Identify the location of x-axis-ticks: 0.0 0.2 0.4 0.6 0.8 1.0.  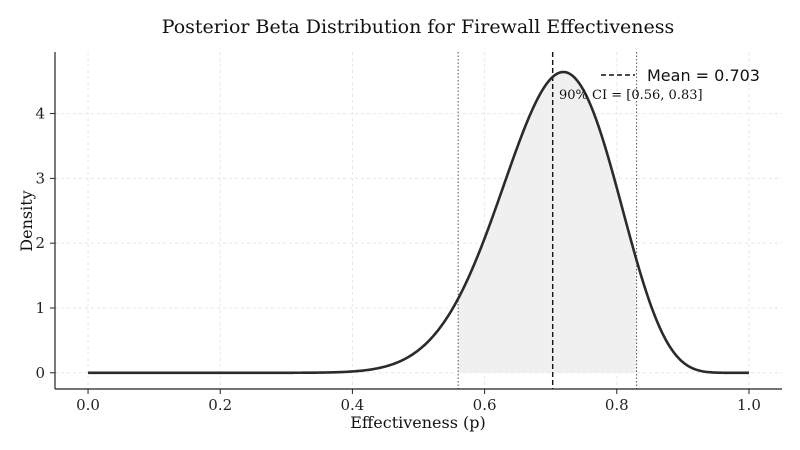
(418, 401).